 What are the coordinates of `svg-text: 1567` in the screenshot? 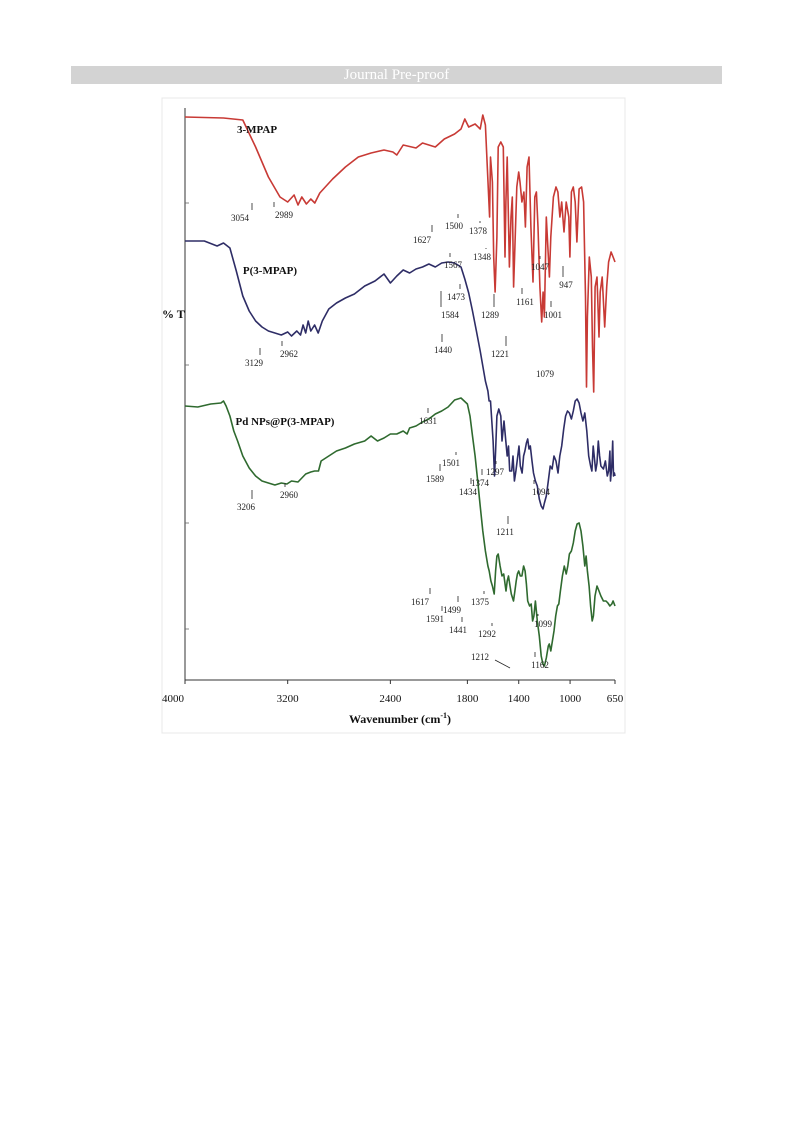 It's located at (453, 265).